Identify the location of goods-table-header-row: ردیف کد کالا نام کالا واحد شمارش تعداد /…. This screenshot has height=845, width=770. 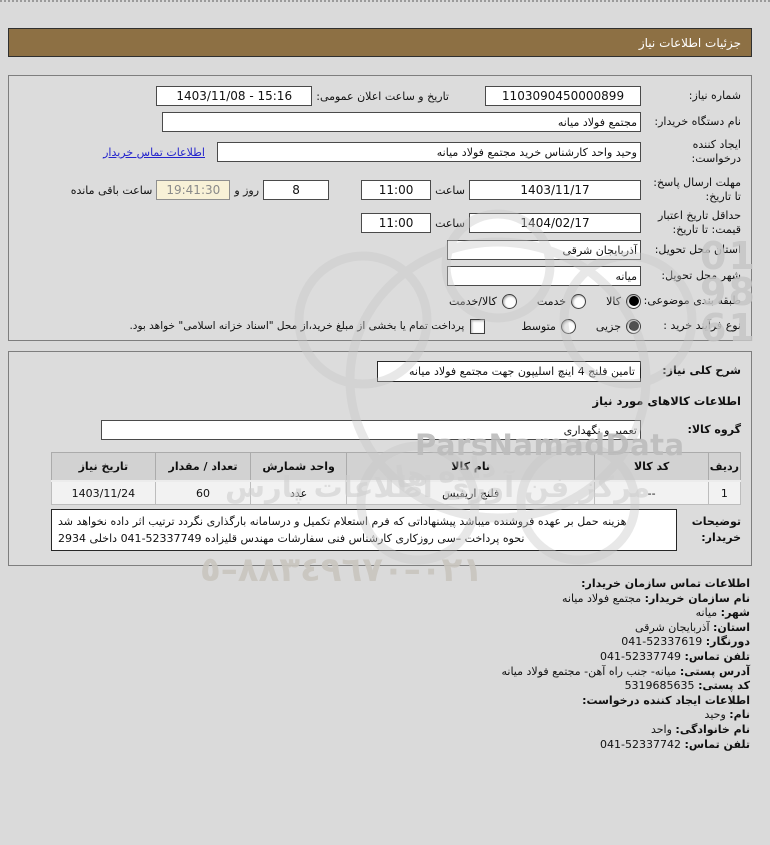
(396, 467).